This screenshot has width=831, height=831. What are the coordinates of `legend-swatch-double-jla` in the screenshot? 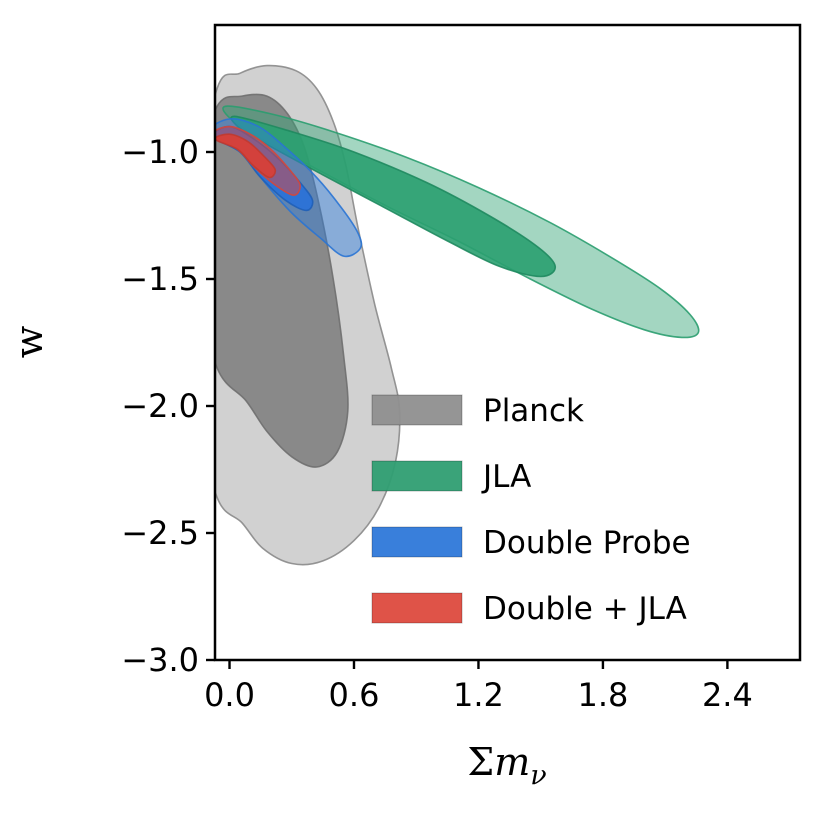 It's located at (417, 608).